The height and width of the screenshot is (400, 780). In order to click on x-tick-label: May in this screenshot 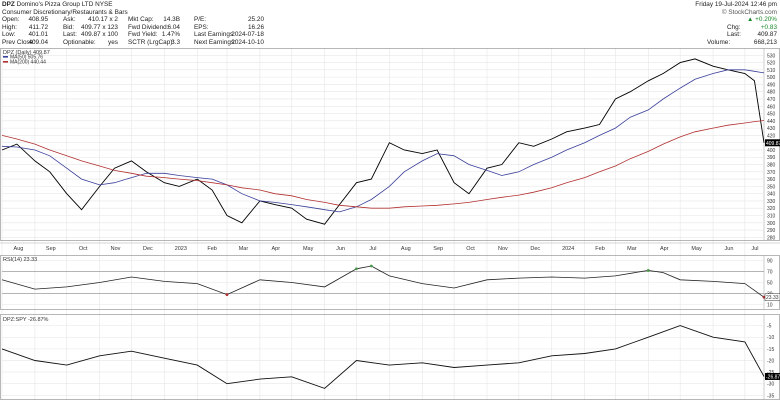, I will do `click(308, 249)`.